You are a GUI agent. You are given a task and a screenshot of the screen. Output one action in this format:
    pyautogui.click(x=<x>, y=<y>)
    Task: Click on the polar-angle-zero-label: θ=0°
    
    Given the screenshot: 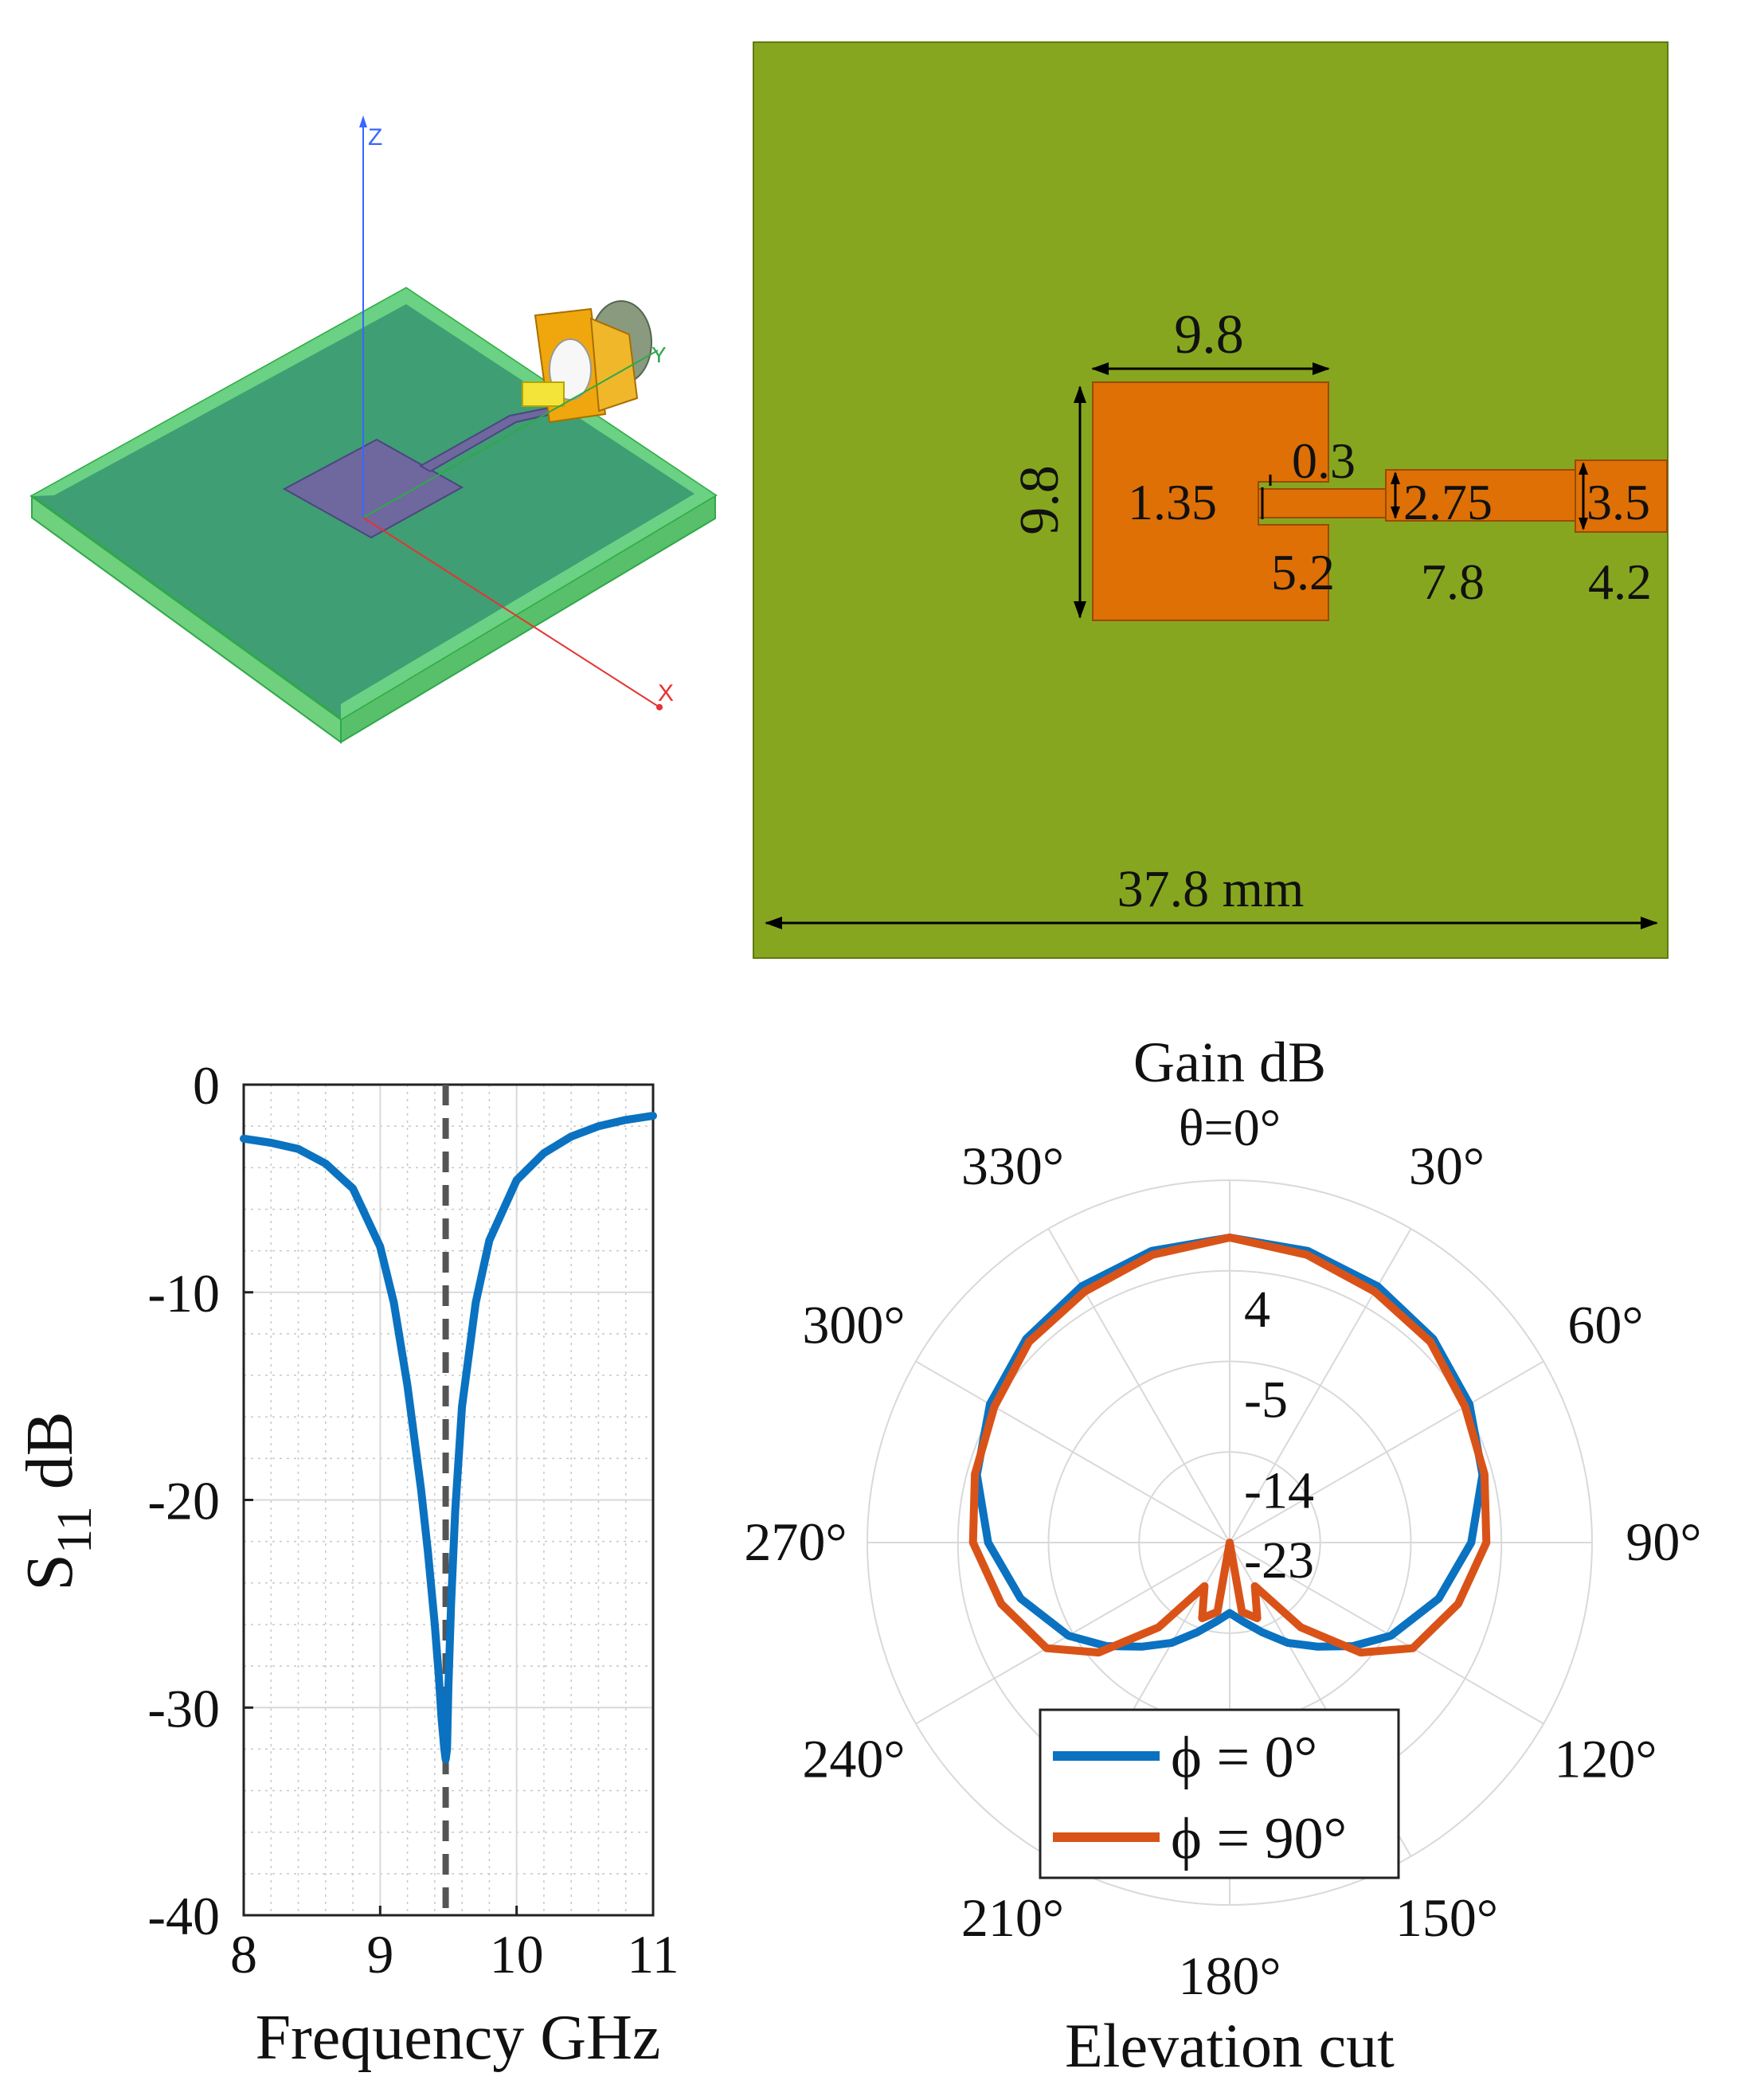 What is the action you would take?
    pyautogui.click(x=1230, y=1128)
    